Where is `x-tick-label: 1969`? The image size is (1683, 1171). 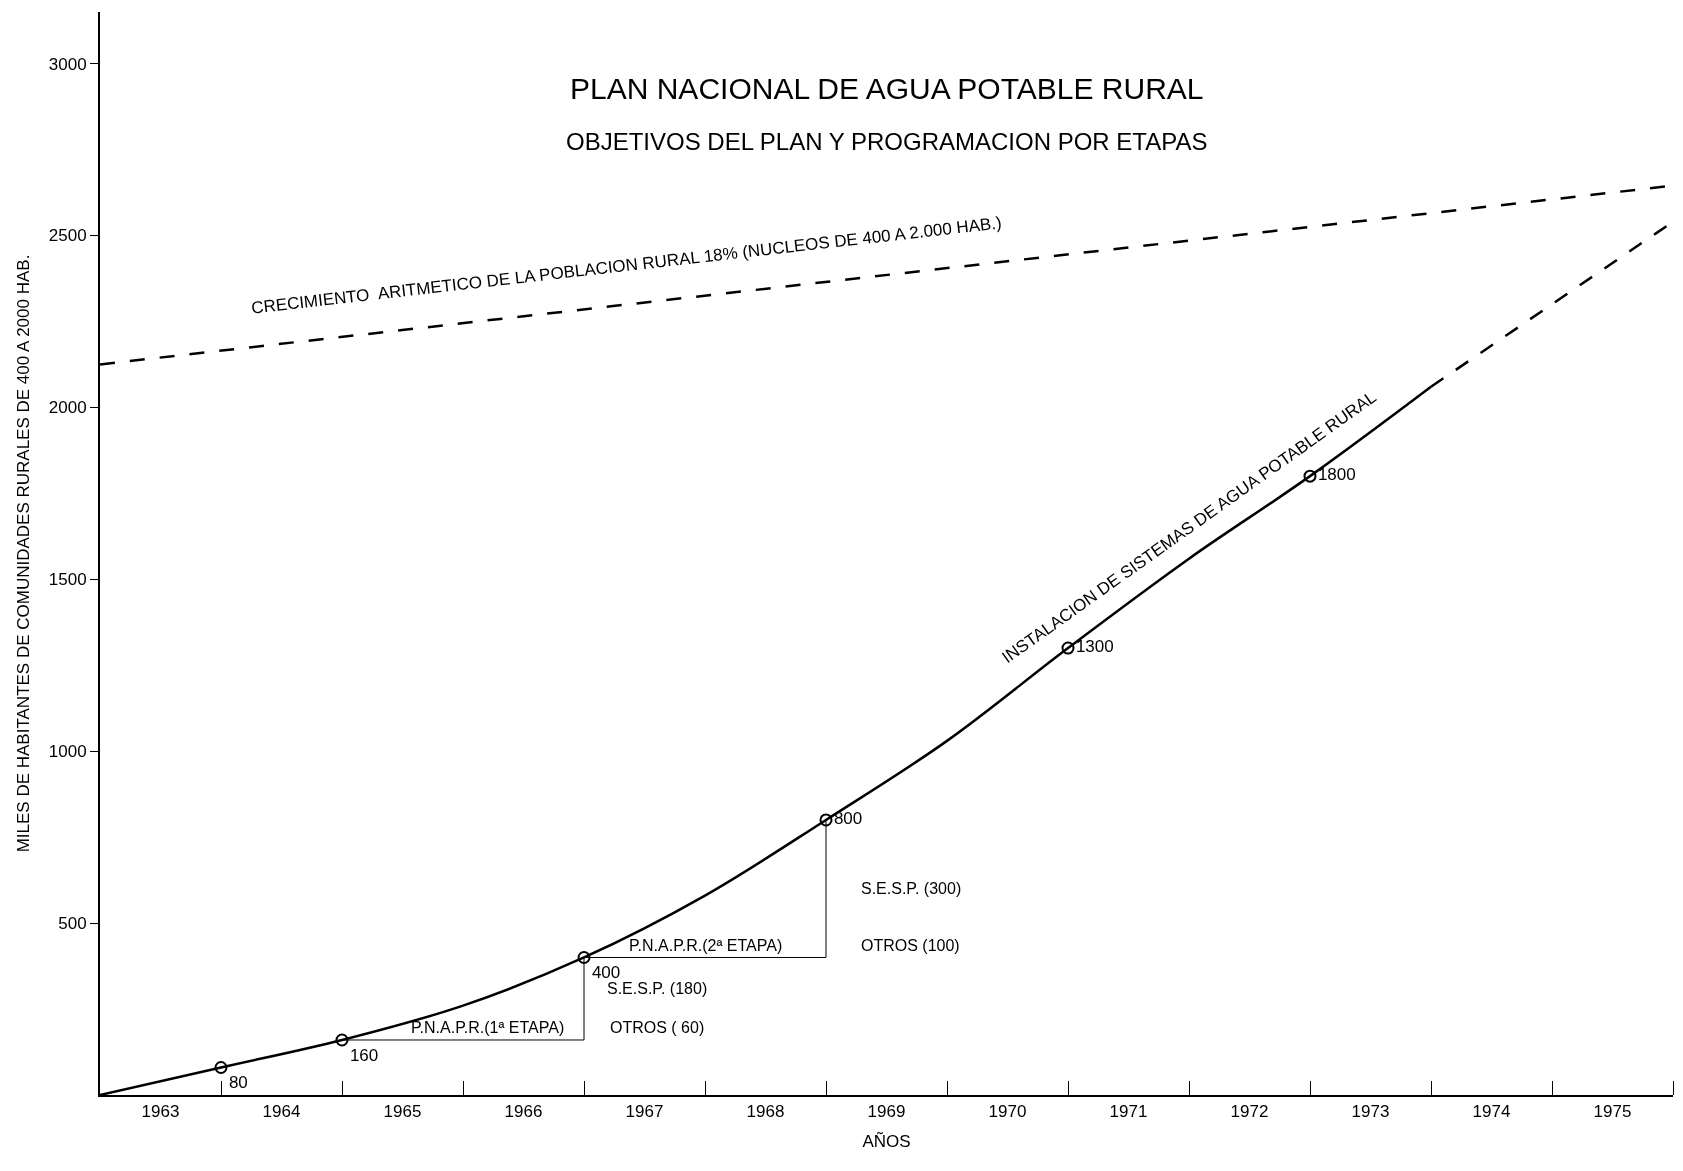
x-tick-label: 1969 is located at coordinates (886, 1112).